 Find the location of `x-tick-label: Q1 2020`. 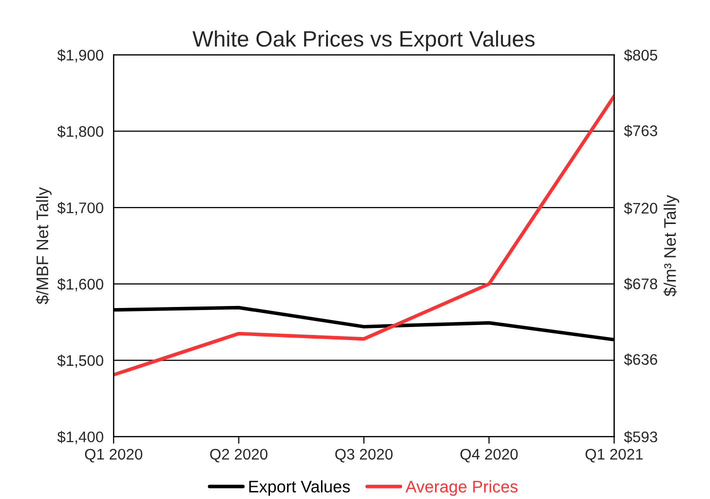

x-tick-label: Q1 2020 is located at coordinates (113, 455).